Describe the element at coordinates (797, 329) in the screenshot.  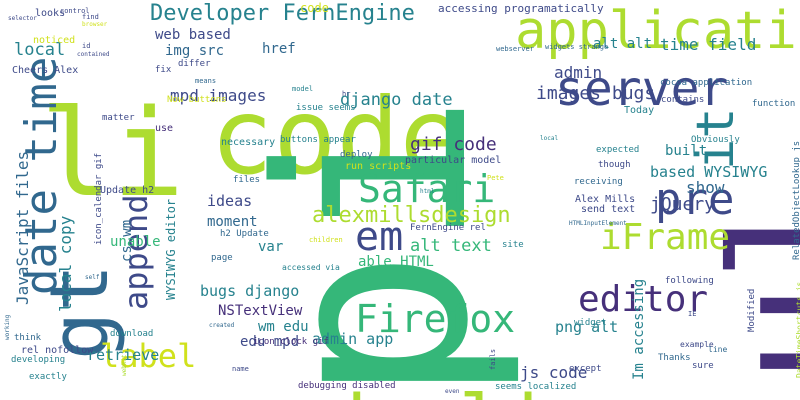
I see `word-datetimeshortcuts-js: DateTimeShortcuts js` at that location.